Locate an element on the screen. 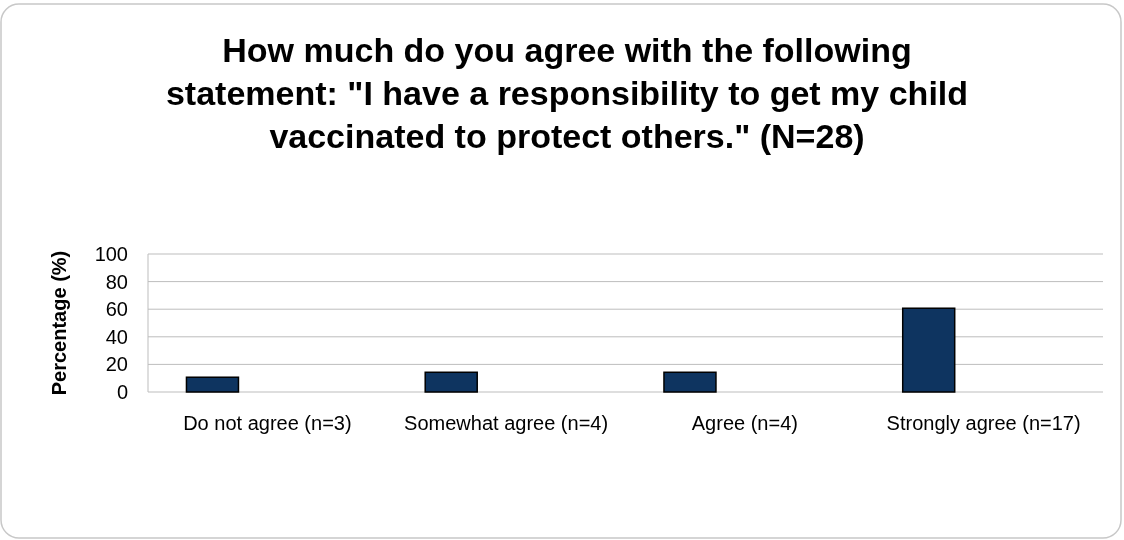  y-tick-label: 80 is located at coordinates (116, 281).